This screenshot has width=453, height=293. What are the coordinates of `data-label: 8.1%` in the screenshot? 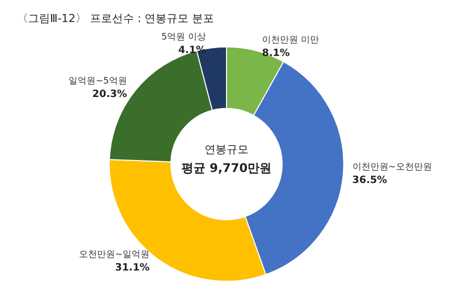 It's located at (276, 53).